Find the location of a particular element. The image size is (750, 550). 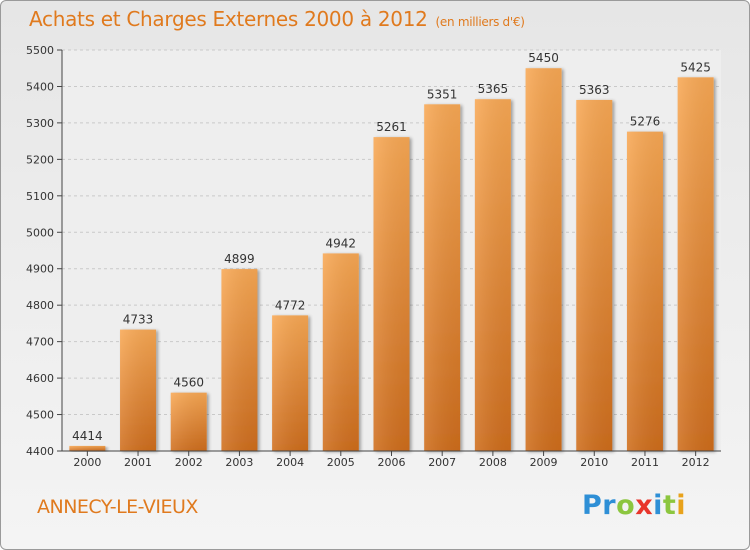

x-tick-label: 2007 is located at coordinates (442, 462).